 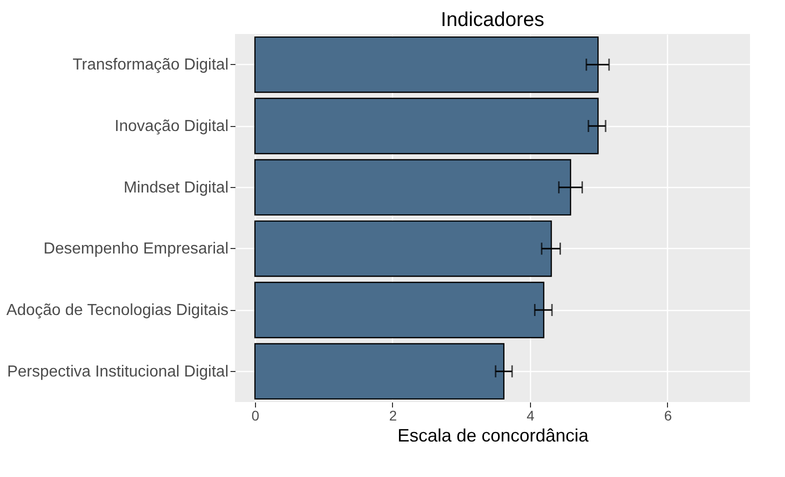 I want to click on x-tick-label: 4, so click(x=530, y=416).